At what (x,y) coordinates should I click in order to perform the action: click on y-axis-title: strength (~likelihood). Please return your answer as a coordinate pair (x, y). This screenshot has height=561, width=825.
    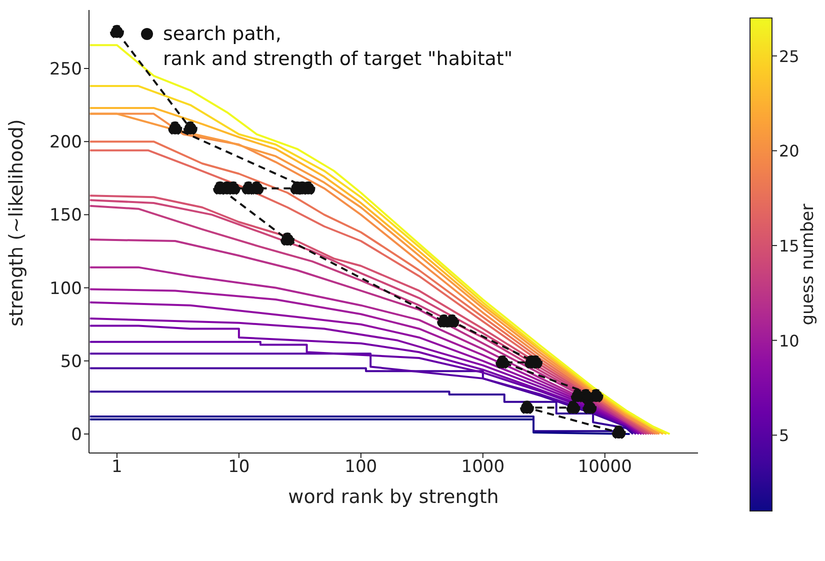
    Looking at the image, I should click on (17, 222).